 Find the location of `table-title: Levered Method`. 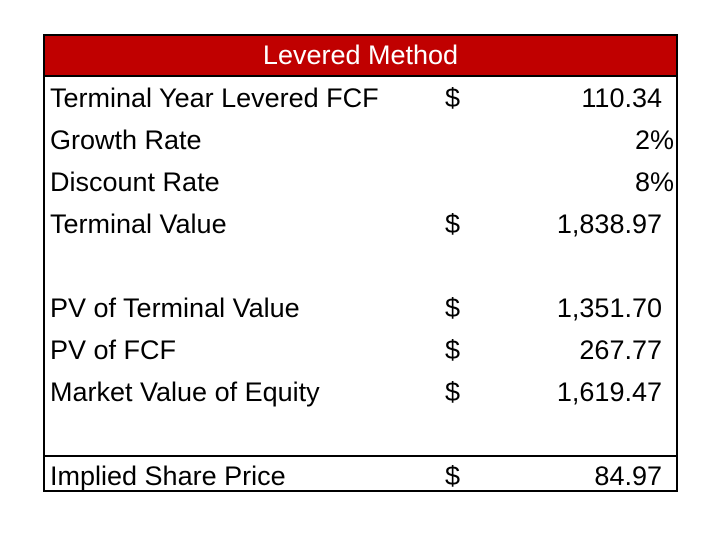

table-title: Levered Method is located at coordinates (360, 55).